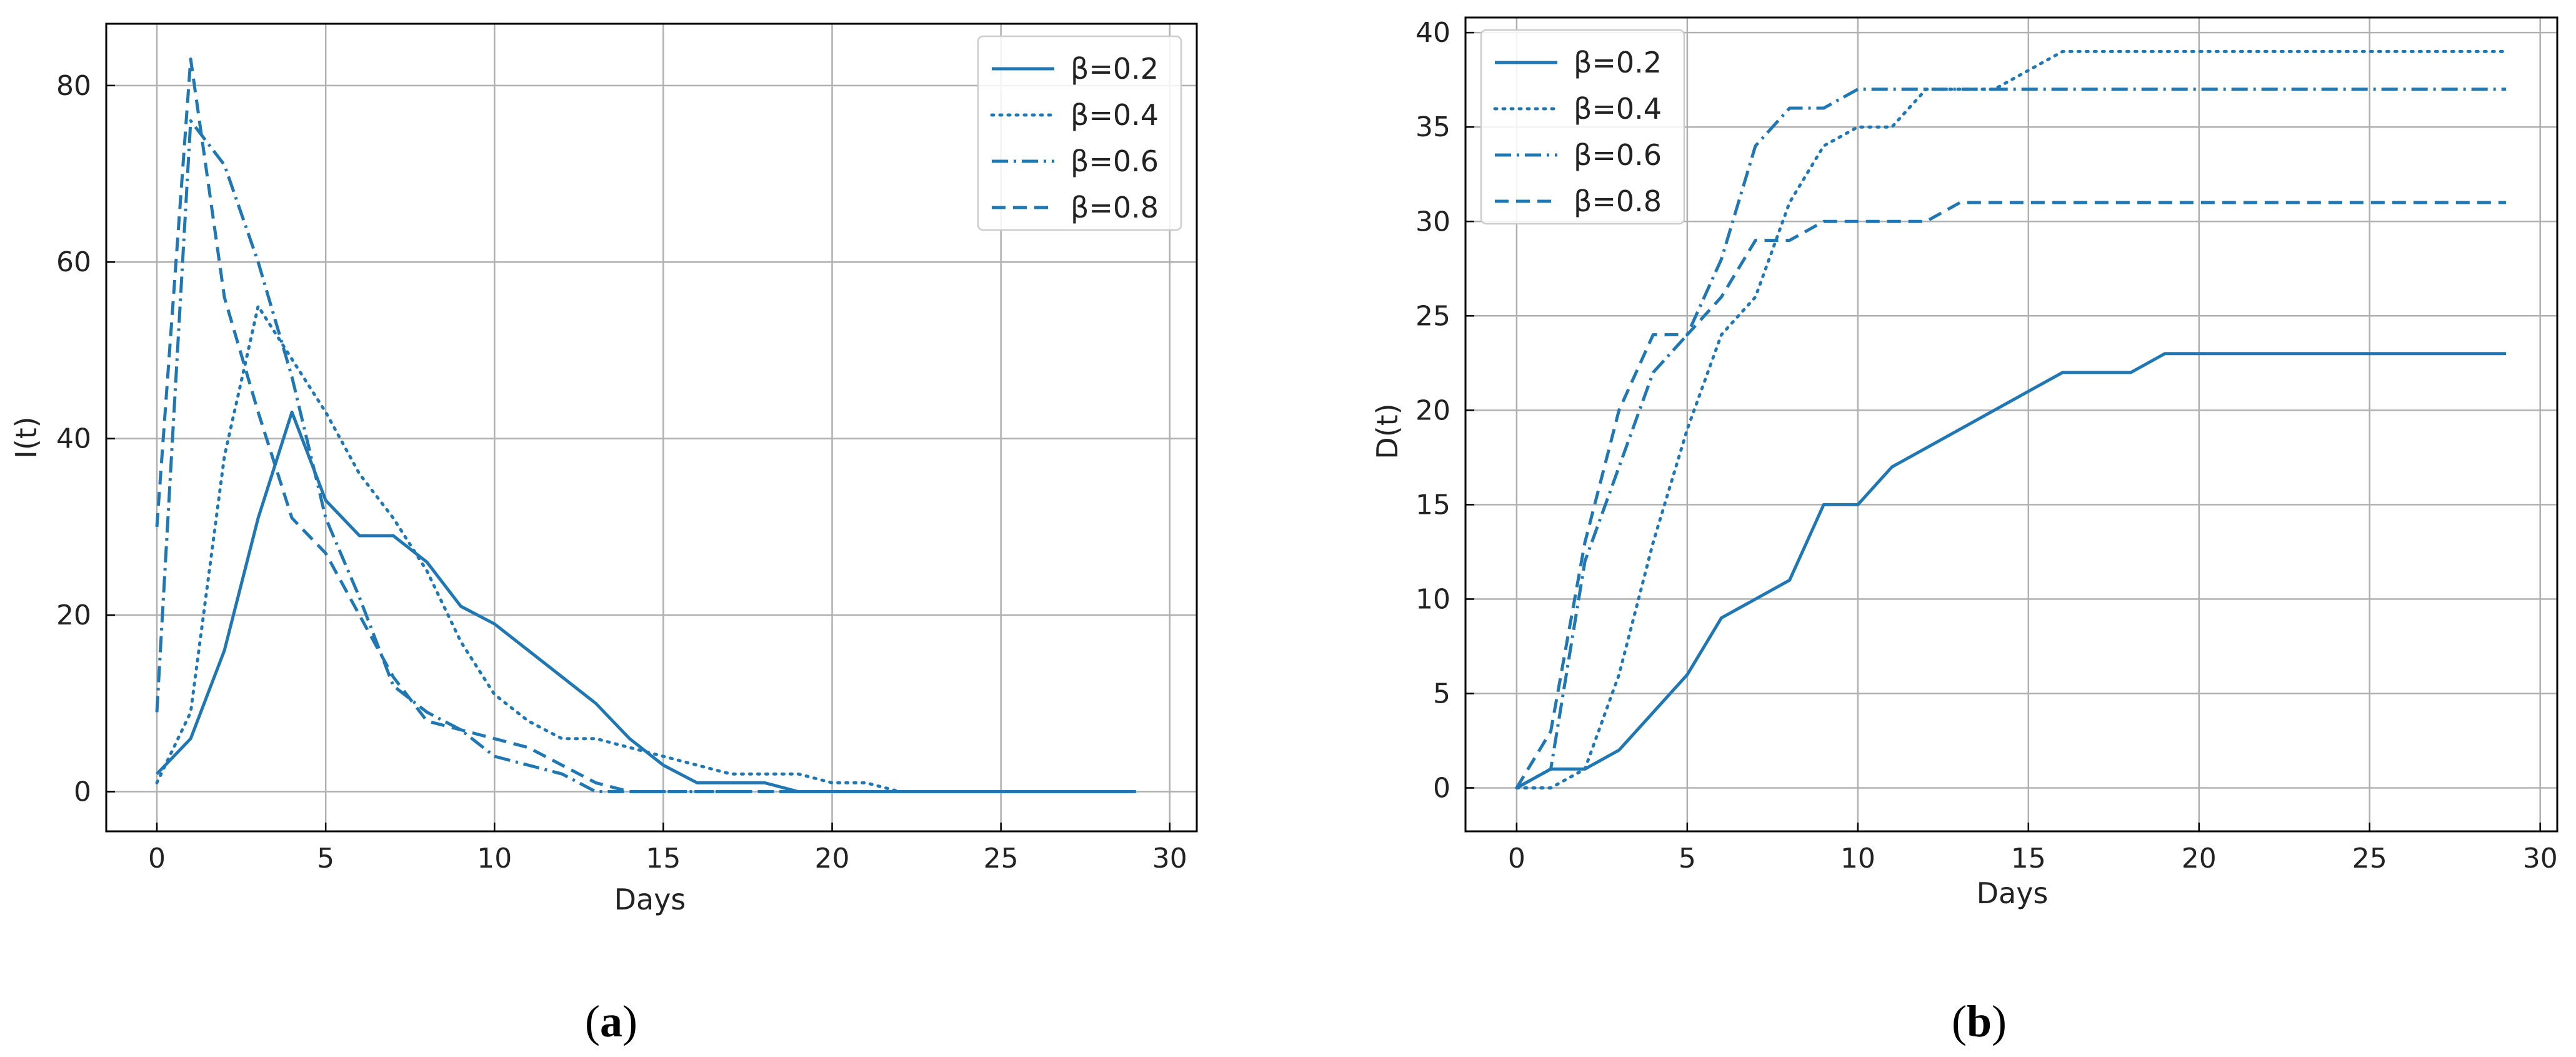 The image size is (2576, 1057). What do you see at coordinates (73, 262) in the screenshot?
I see `y-tick-label: 60` at bounding box center [73, 262].